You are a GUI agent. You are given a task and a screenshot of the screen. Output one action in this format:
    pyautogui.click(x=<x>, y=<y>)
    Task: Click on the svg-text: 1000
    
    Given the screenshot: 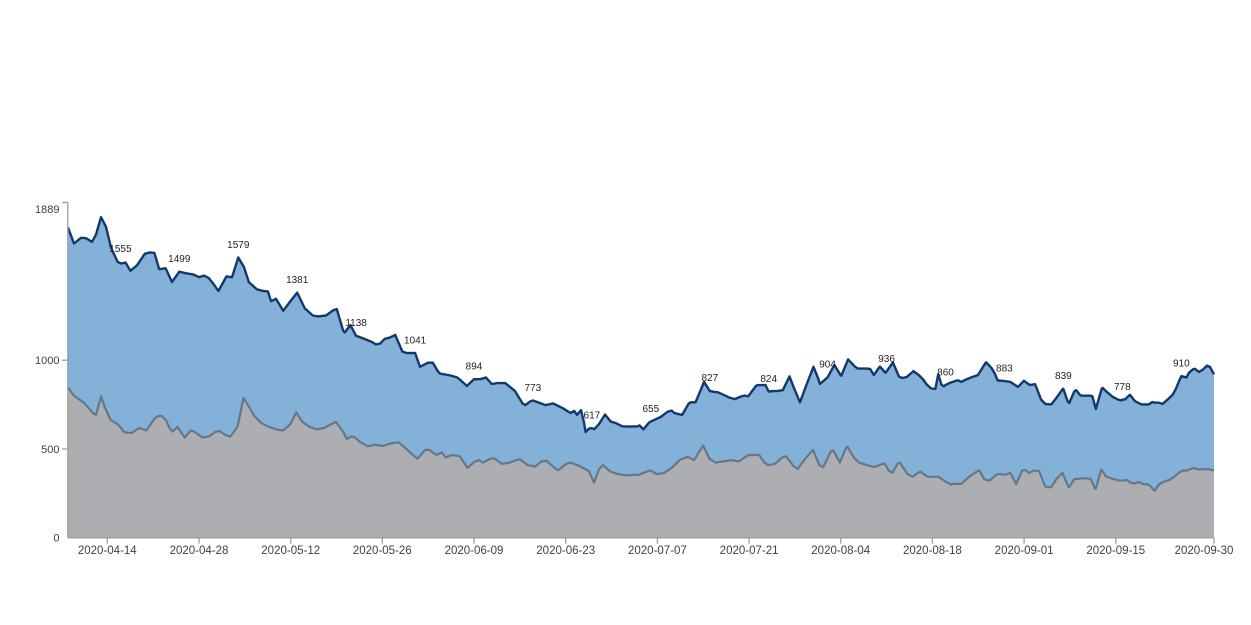 What is the action you would take?
    pyautogui.click(x=47, y=361)
    